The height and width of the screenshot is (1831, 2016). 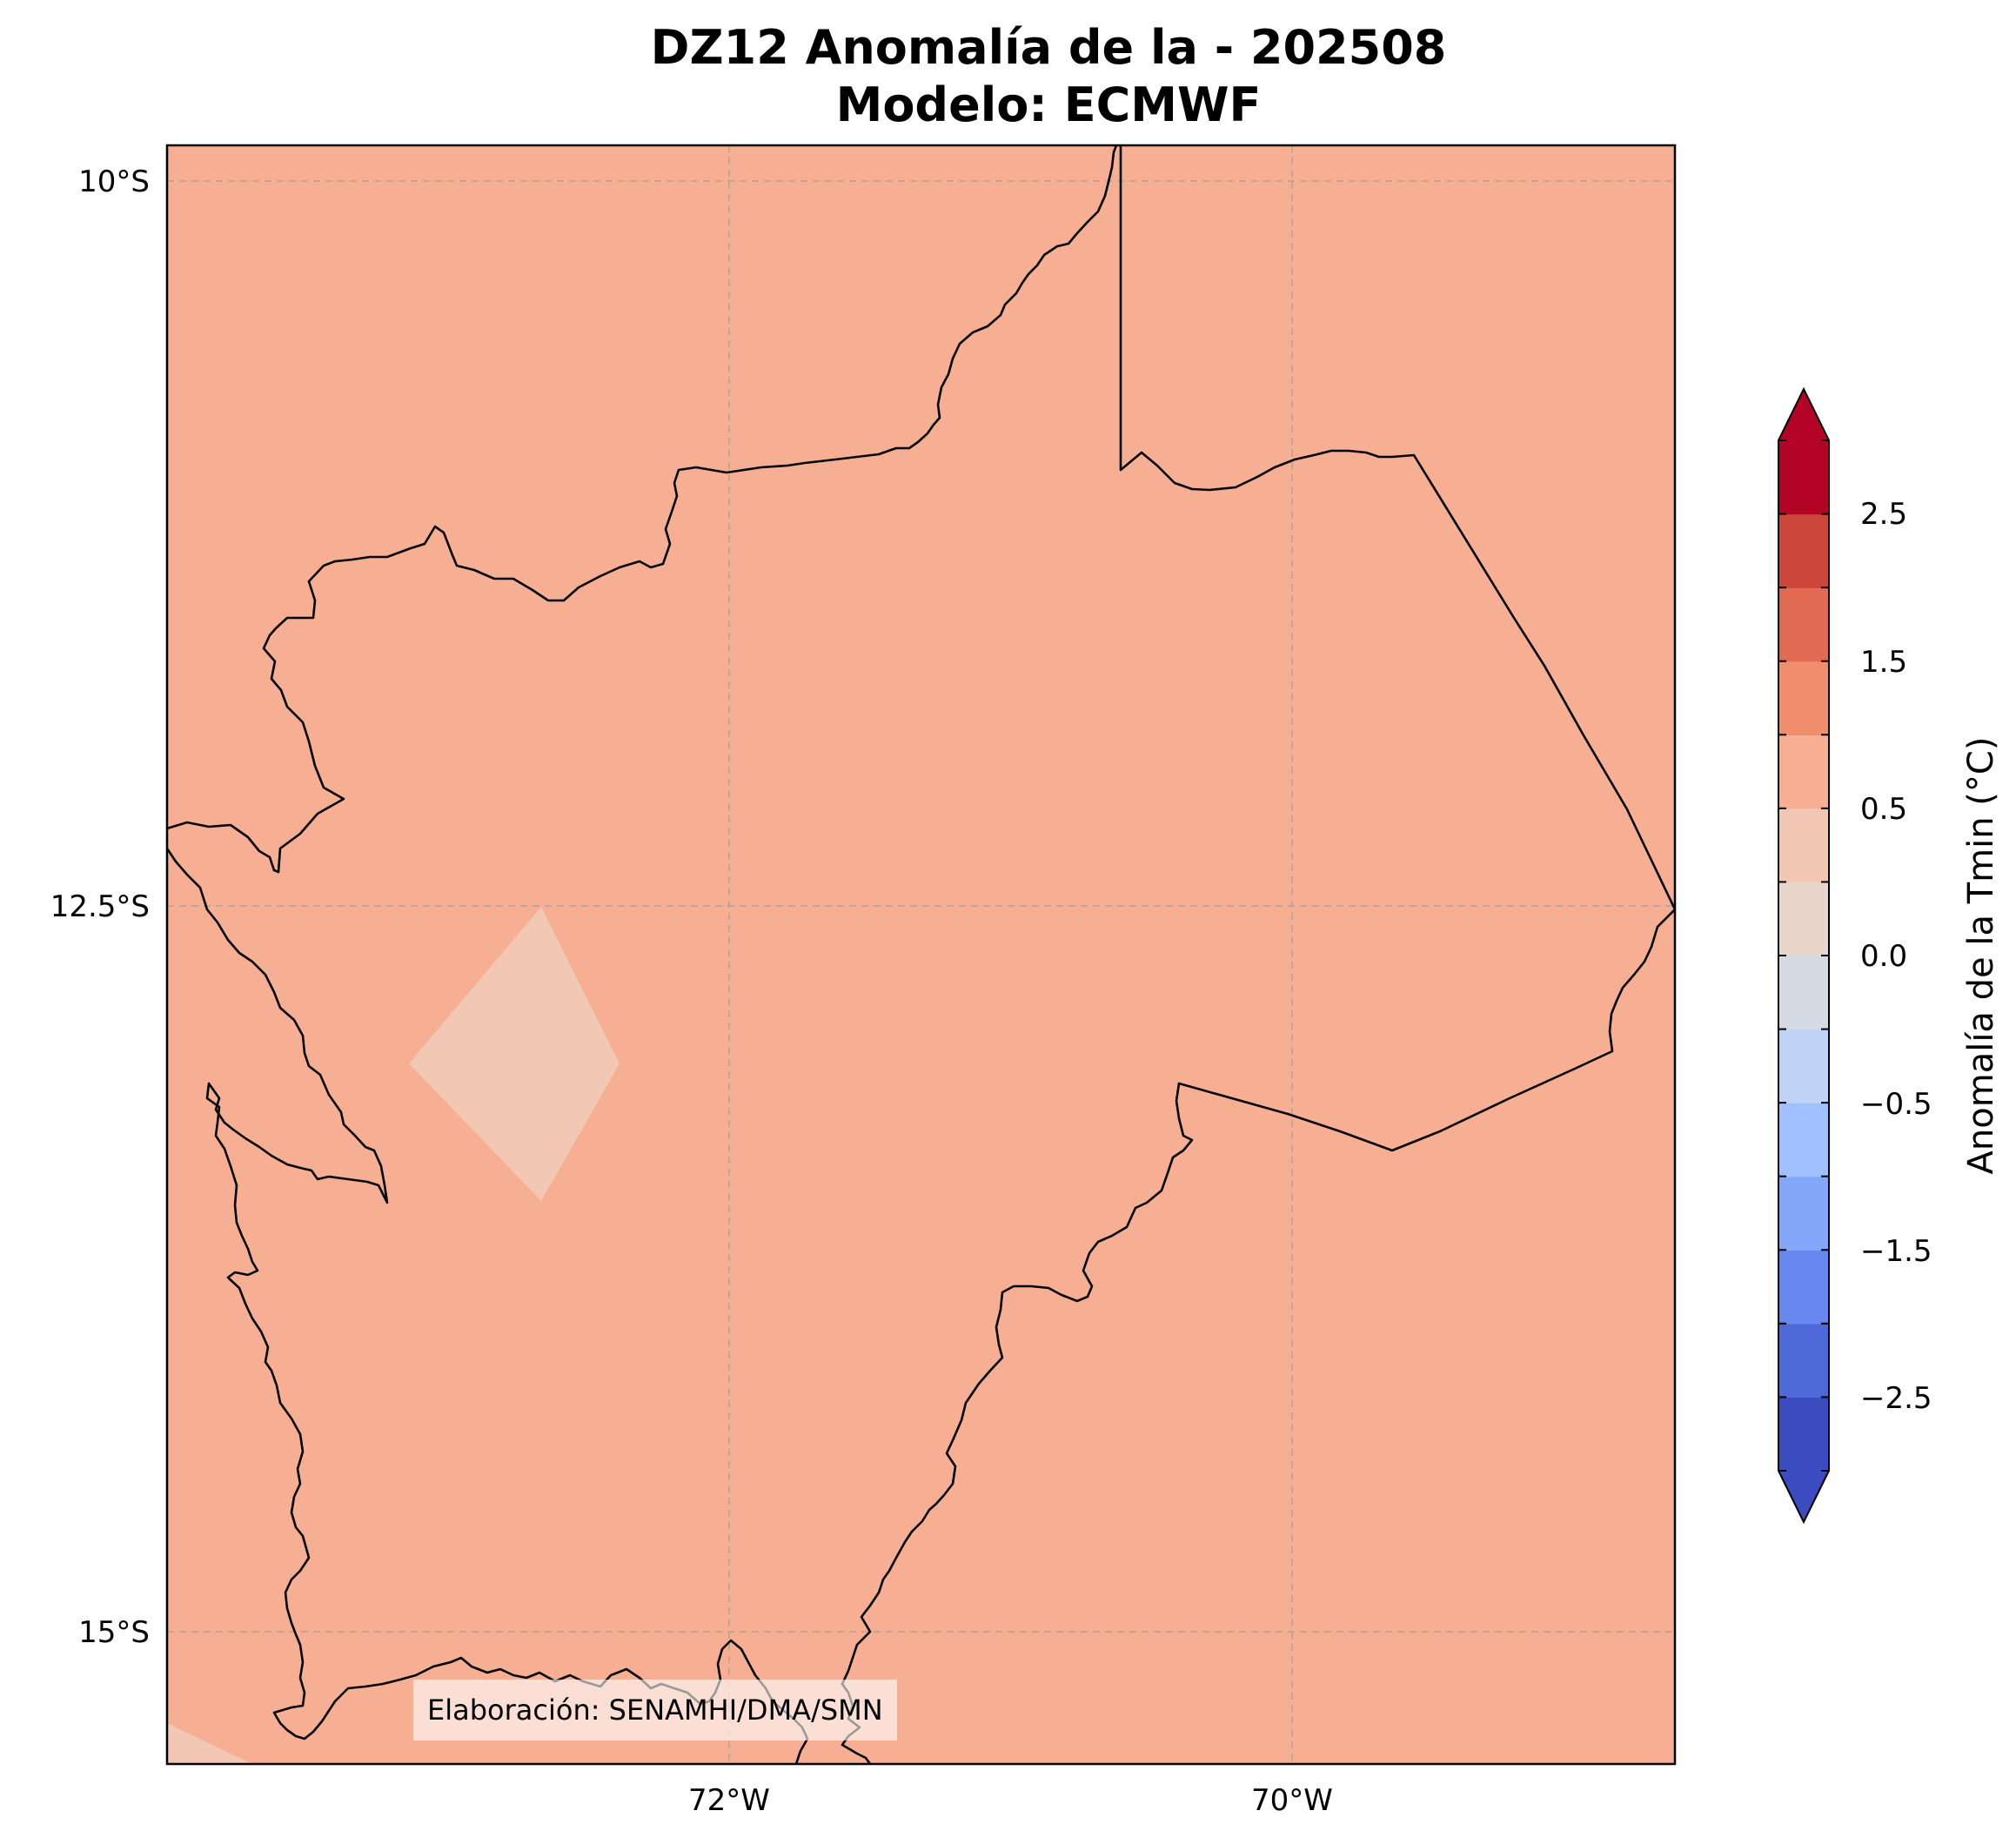 What do you see at coordinates (209, 1744) in the screenshot?
I see `anomaly-patch-corner` at bounding box center [209, 1744].